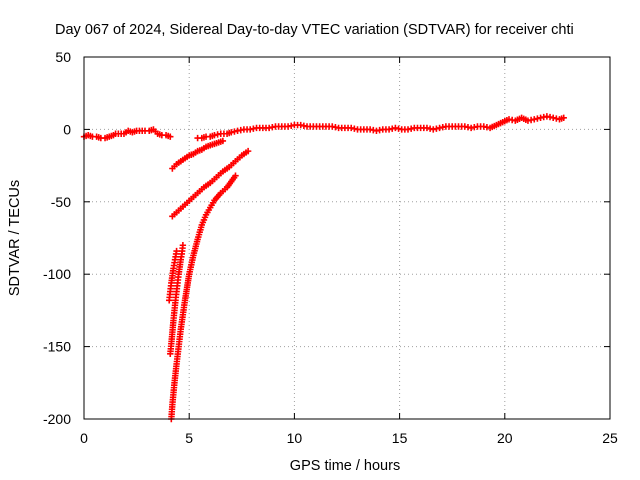  Describe the element at coordinates (189, 438) in the screenshot. I see `x-tick-label: 5` at that location.